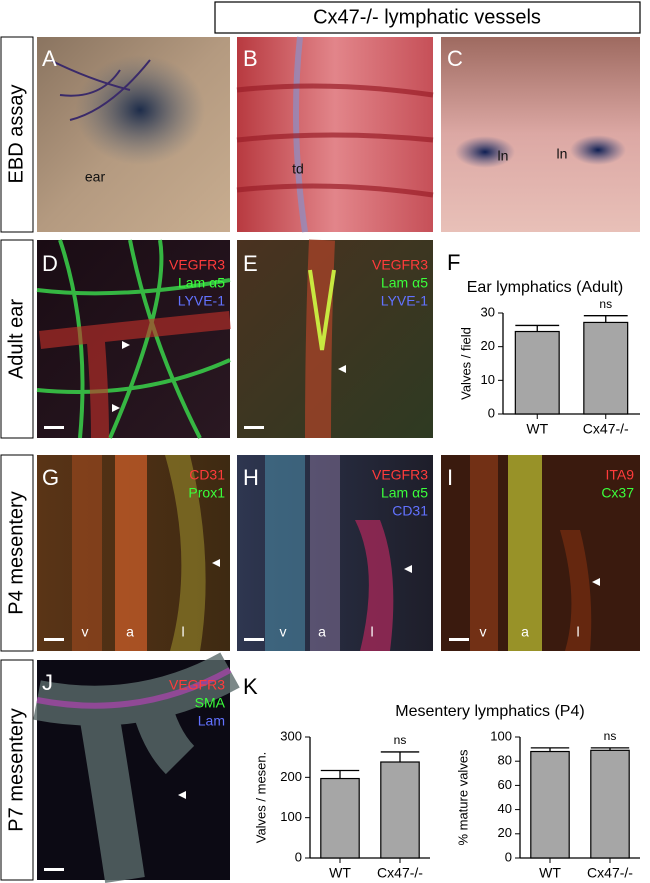  I want to click on y-axis-label: % mature valves, so click(462, 797).